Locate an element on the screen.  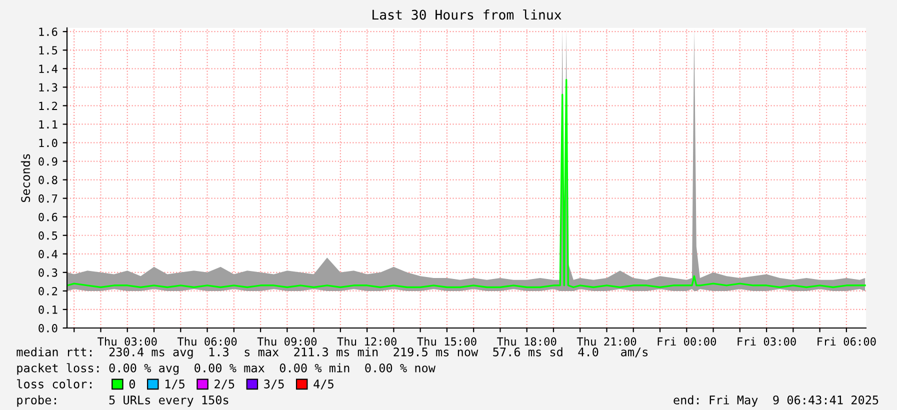
x-tick-label: Thu 15:00 is located at coordinates (446, 341).